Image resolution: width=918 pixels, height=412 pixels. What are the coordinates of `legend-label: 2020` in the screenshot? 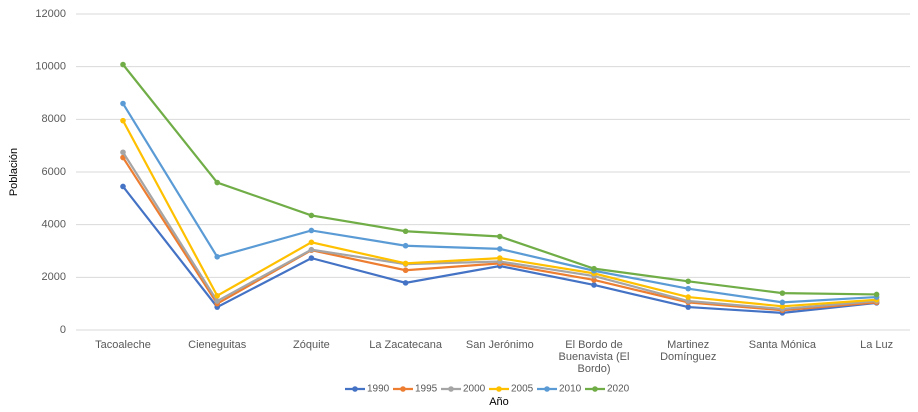 It's located at (618, 389).